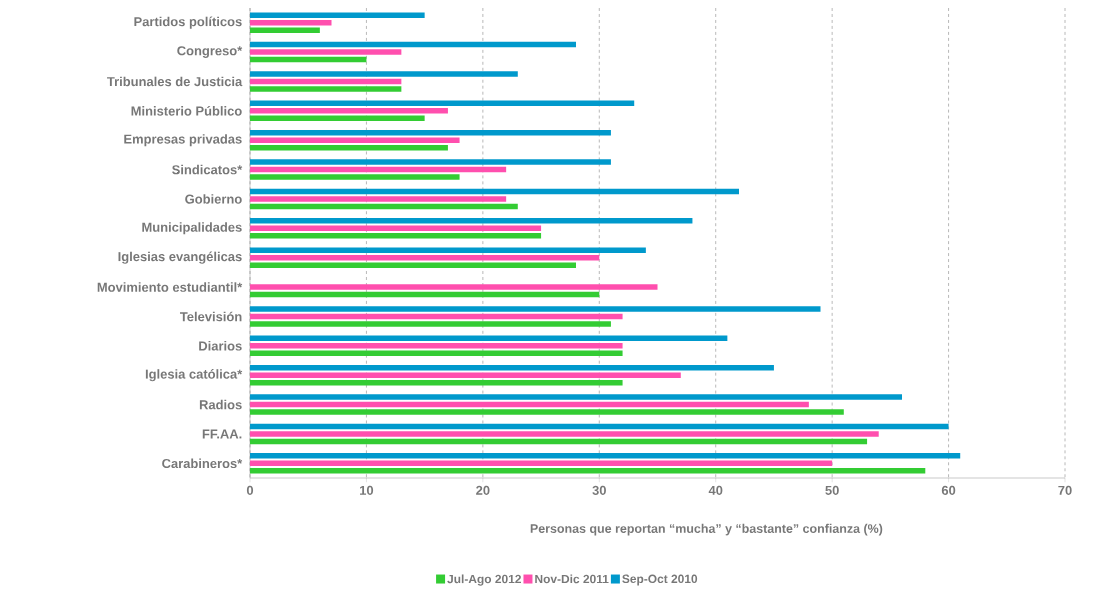 The width and height of the screenshot is (1100, 596). What do you see at coordinates (1065, 490) in the screenshot?
I see `x-tick-label: 70` at bounding box center [1065, 490].